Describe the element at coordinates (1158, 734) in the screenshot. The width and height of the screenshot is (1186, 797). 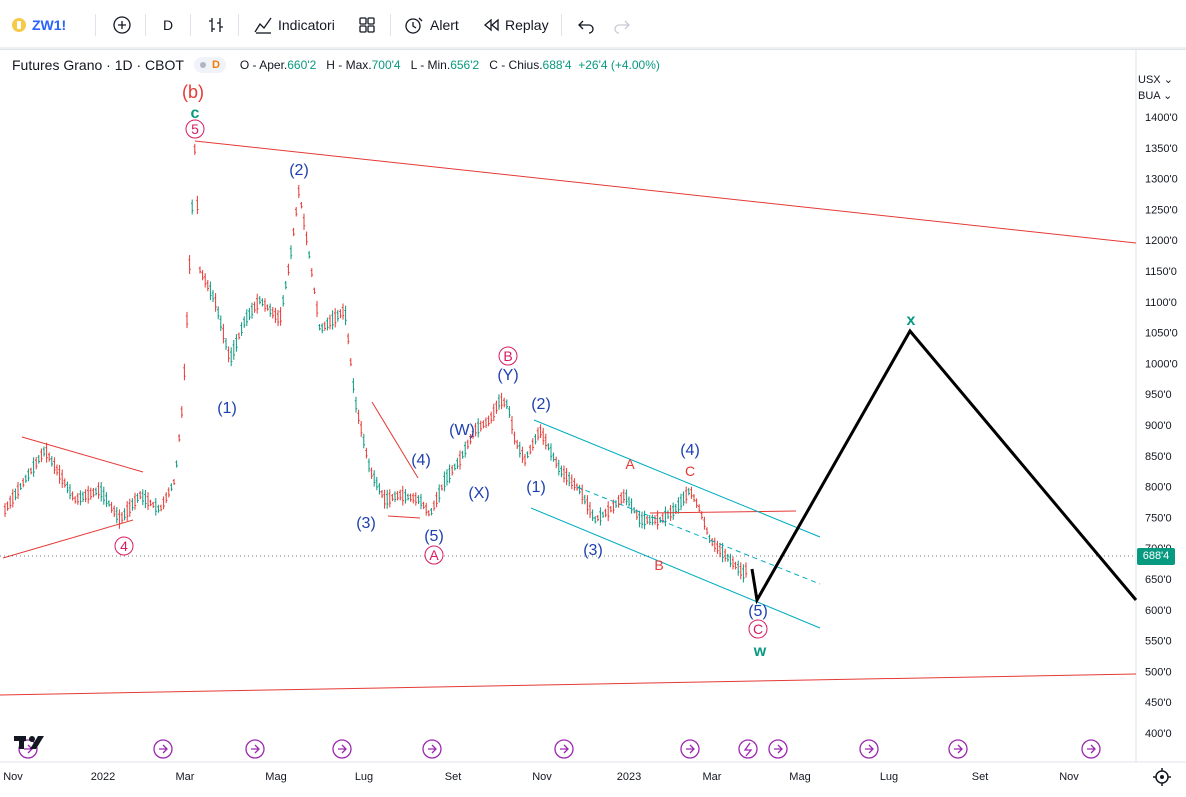
I see `price-tick-label: 400'0` at that location.